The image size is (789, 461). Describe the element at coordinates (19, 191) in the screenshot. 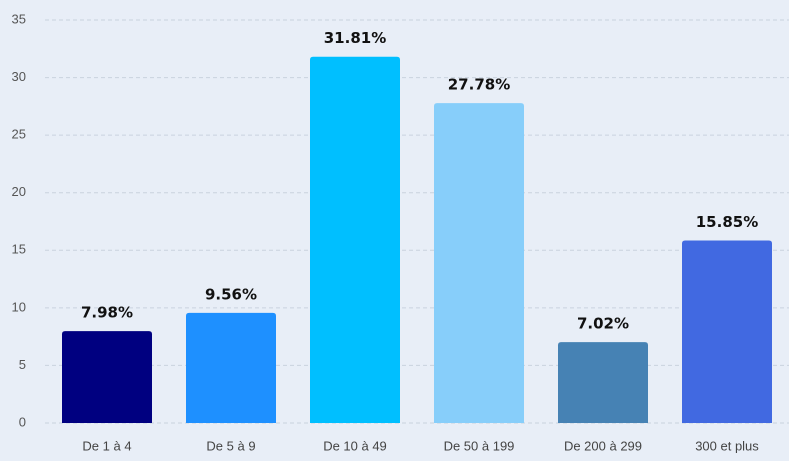

I see `y-tick-label: 20` at that location.